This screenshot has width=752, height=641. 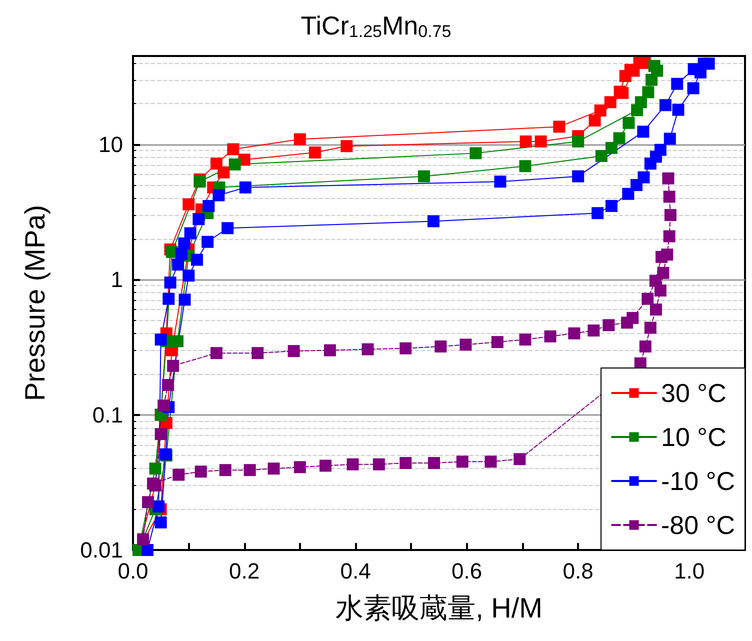 What do you see at coordinates (116, 279) in the screenshot?
I see `y-tick-label: 1` at bounding box center [116, 279].